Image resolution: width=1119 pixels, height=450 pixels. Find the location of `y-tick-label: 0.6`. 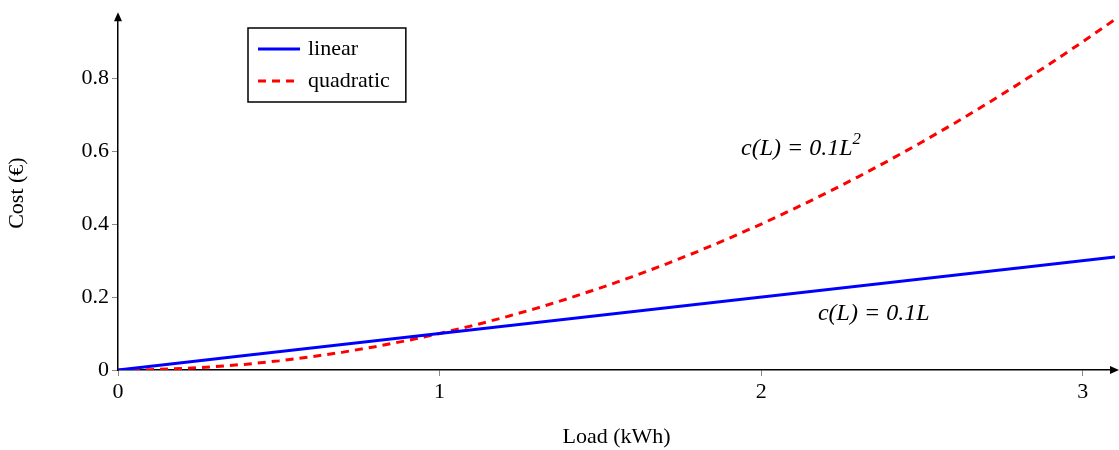

y-tick-label: 0.6 is located at coordinates (95, 149).